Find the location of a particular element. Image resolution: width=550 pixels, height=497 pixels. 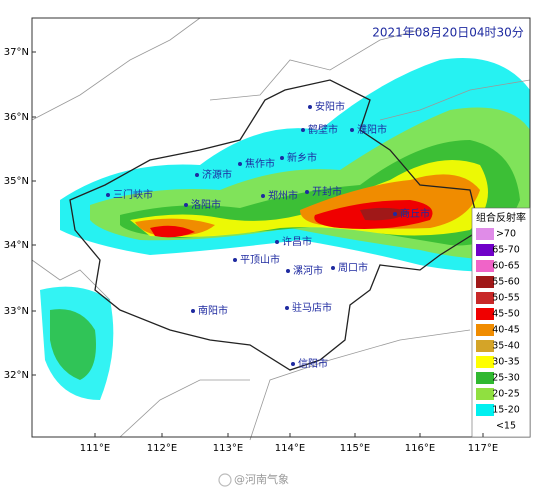

legend-label: >70 is located at coordinates (506, 234).